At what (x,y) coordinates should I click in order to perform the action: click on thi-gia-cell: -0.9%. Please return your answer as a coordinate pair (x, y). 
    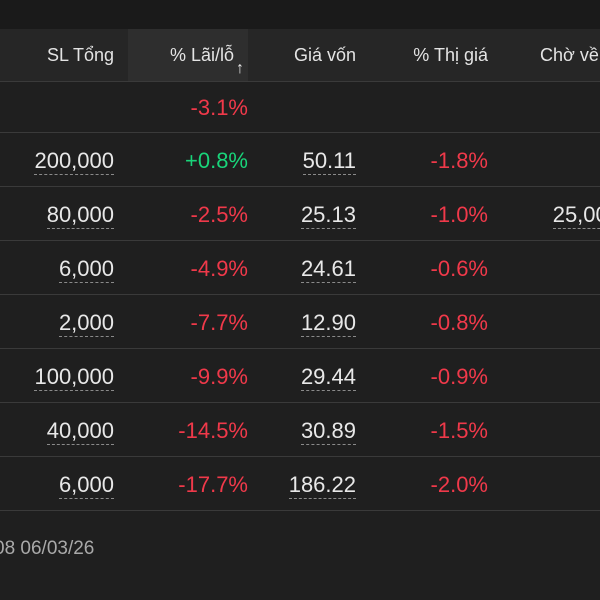
    Looking at the image, I should click on (459, 377).